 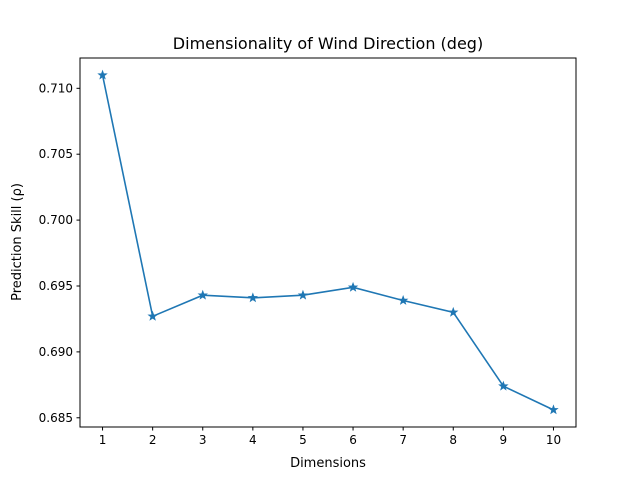 I want to click on y-tick-label: 0.695, so click(x=56, y=286).